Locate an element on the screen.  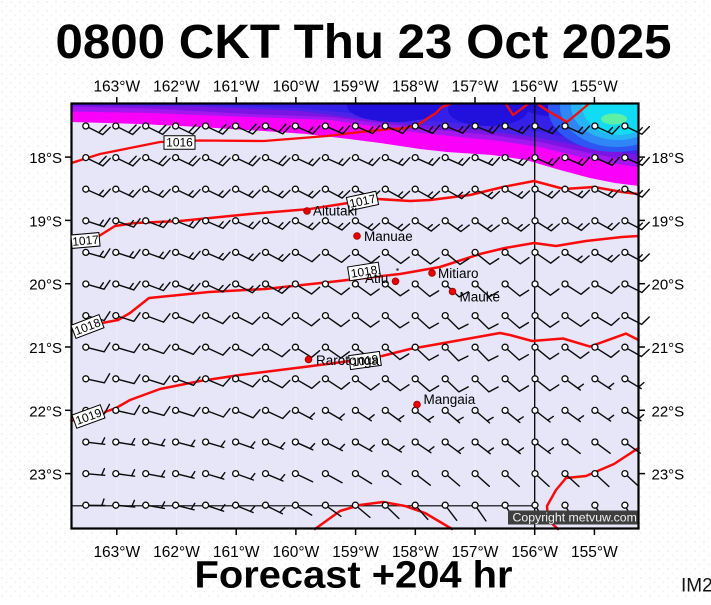
svg-text: Copyright metvuw.com is located at coordinates (575, 518).